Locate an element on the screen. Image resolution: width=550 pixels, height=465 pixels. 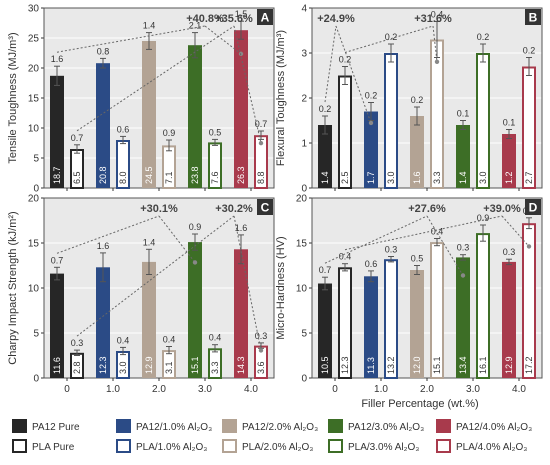
legend-label: PLA/1.0% Al₂O₃ is located at coordinates (171, 447).